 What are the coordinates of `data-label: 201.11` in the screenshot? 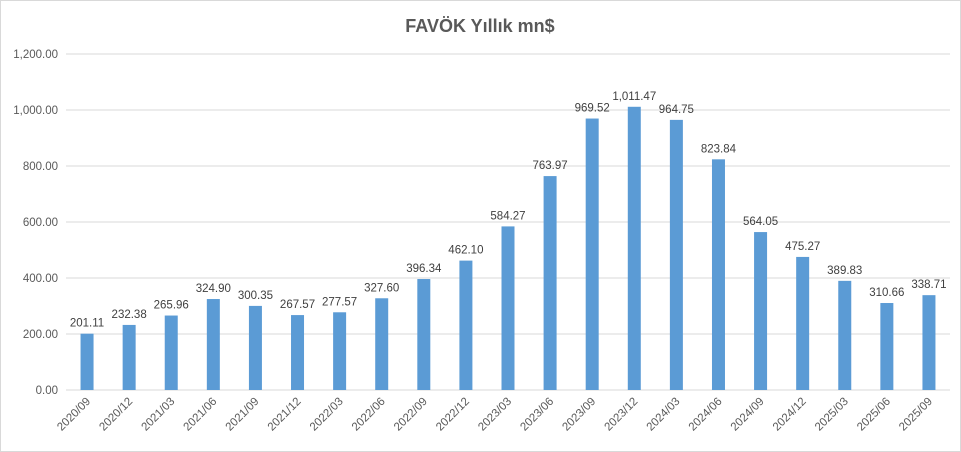 It's located at (87, 324).